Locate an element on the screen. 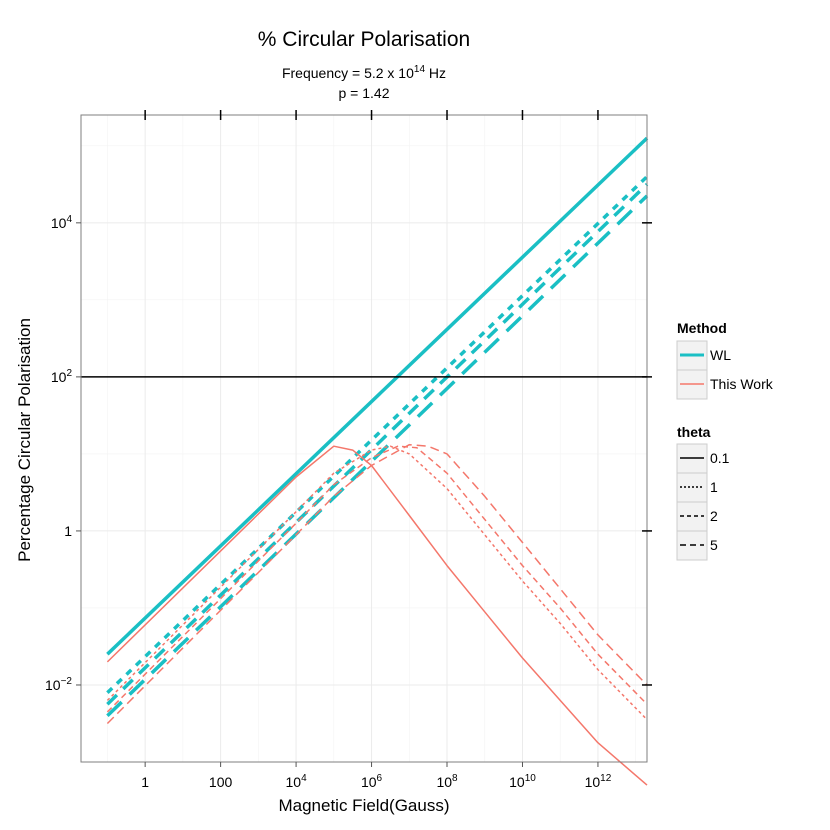 This screenshot has height=830, width=830. x-tick-label: 10⁶ is located at coordinates (372, 781).